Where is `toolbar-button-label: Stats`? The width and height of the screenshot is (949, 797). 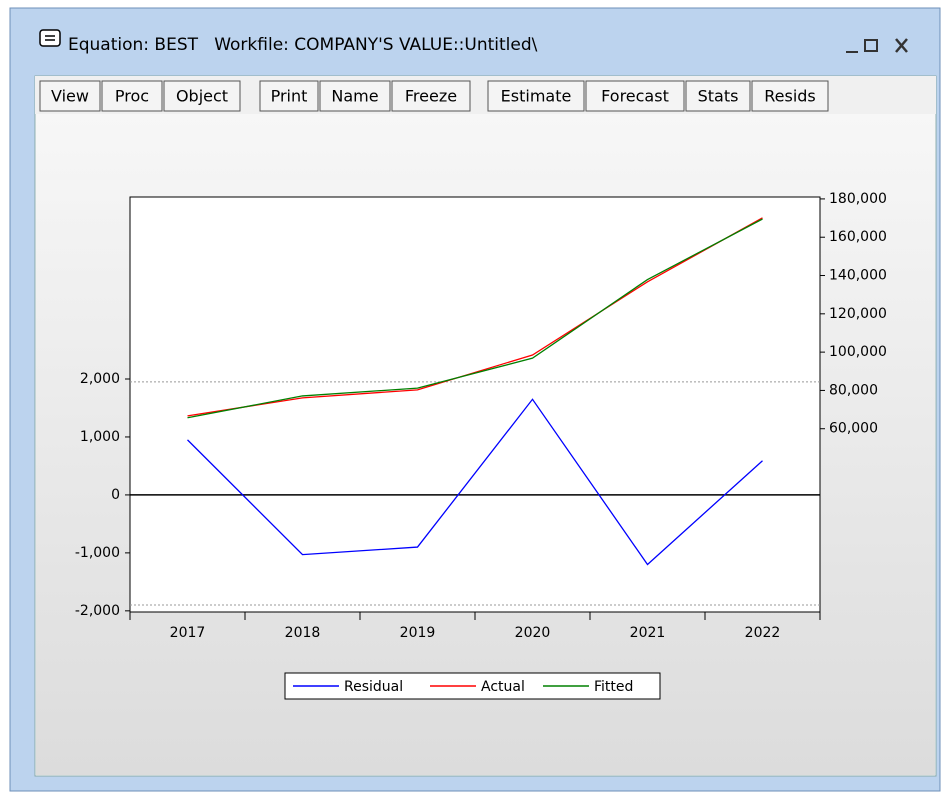 toolbar-button-label: Stats is located at coordinates (718, 96).